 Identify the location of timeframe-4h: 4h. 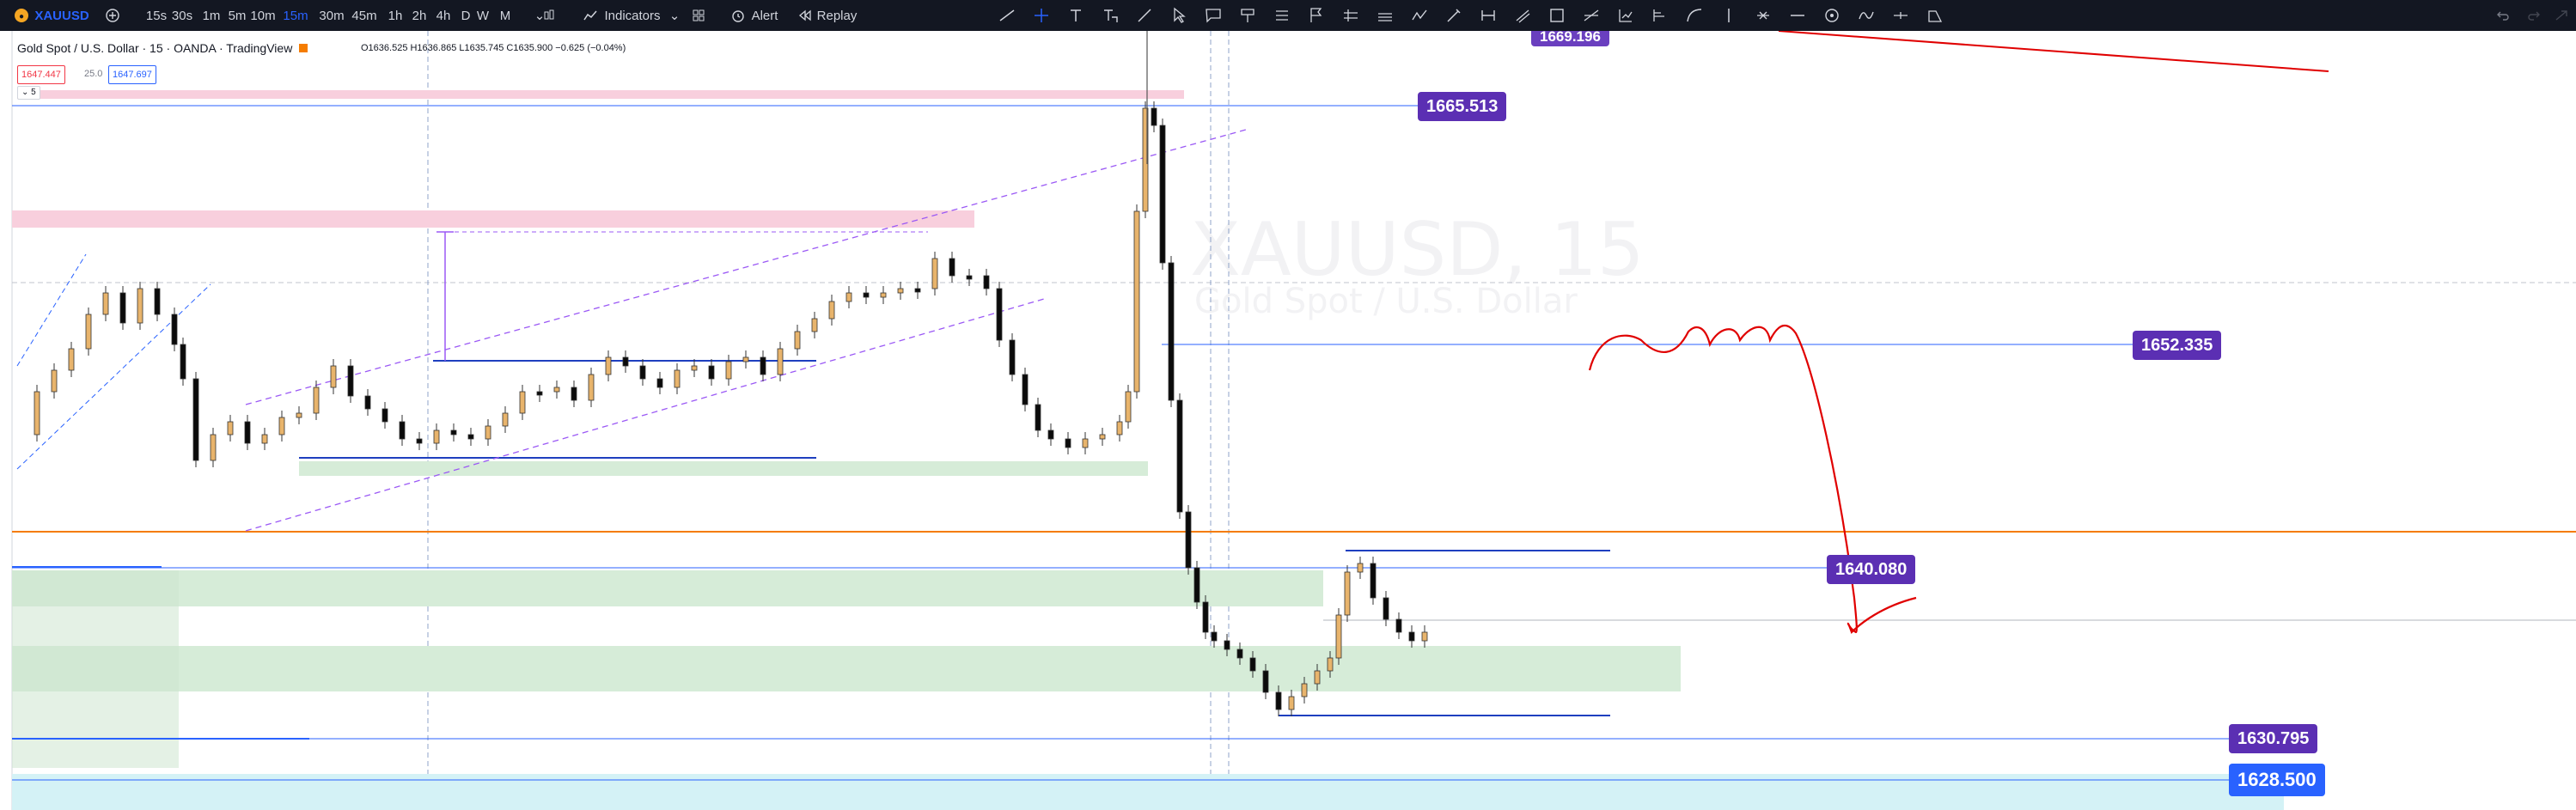
(443, 16).